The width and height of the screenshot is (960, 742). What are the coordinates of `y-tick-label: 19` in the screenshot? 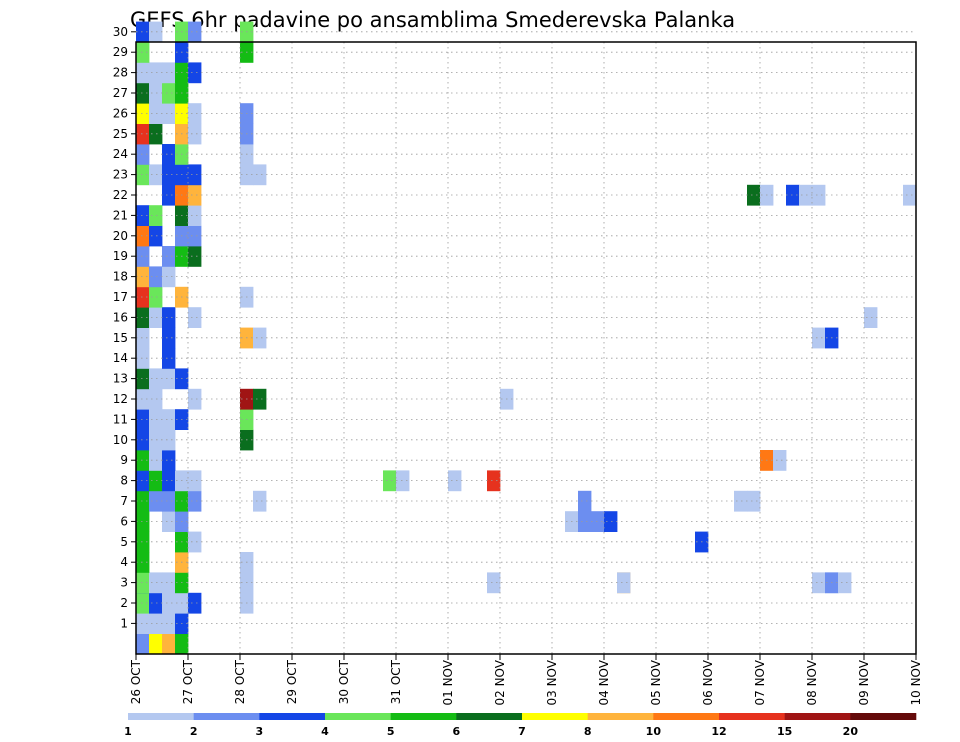 It's located at (120, 256).